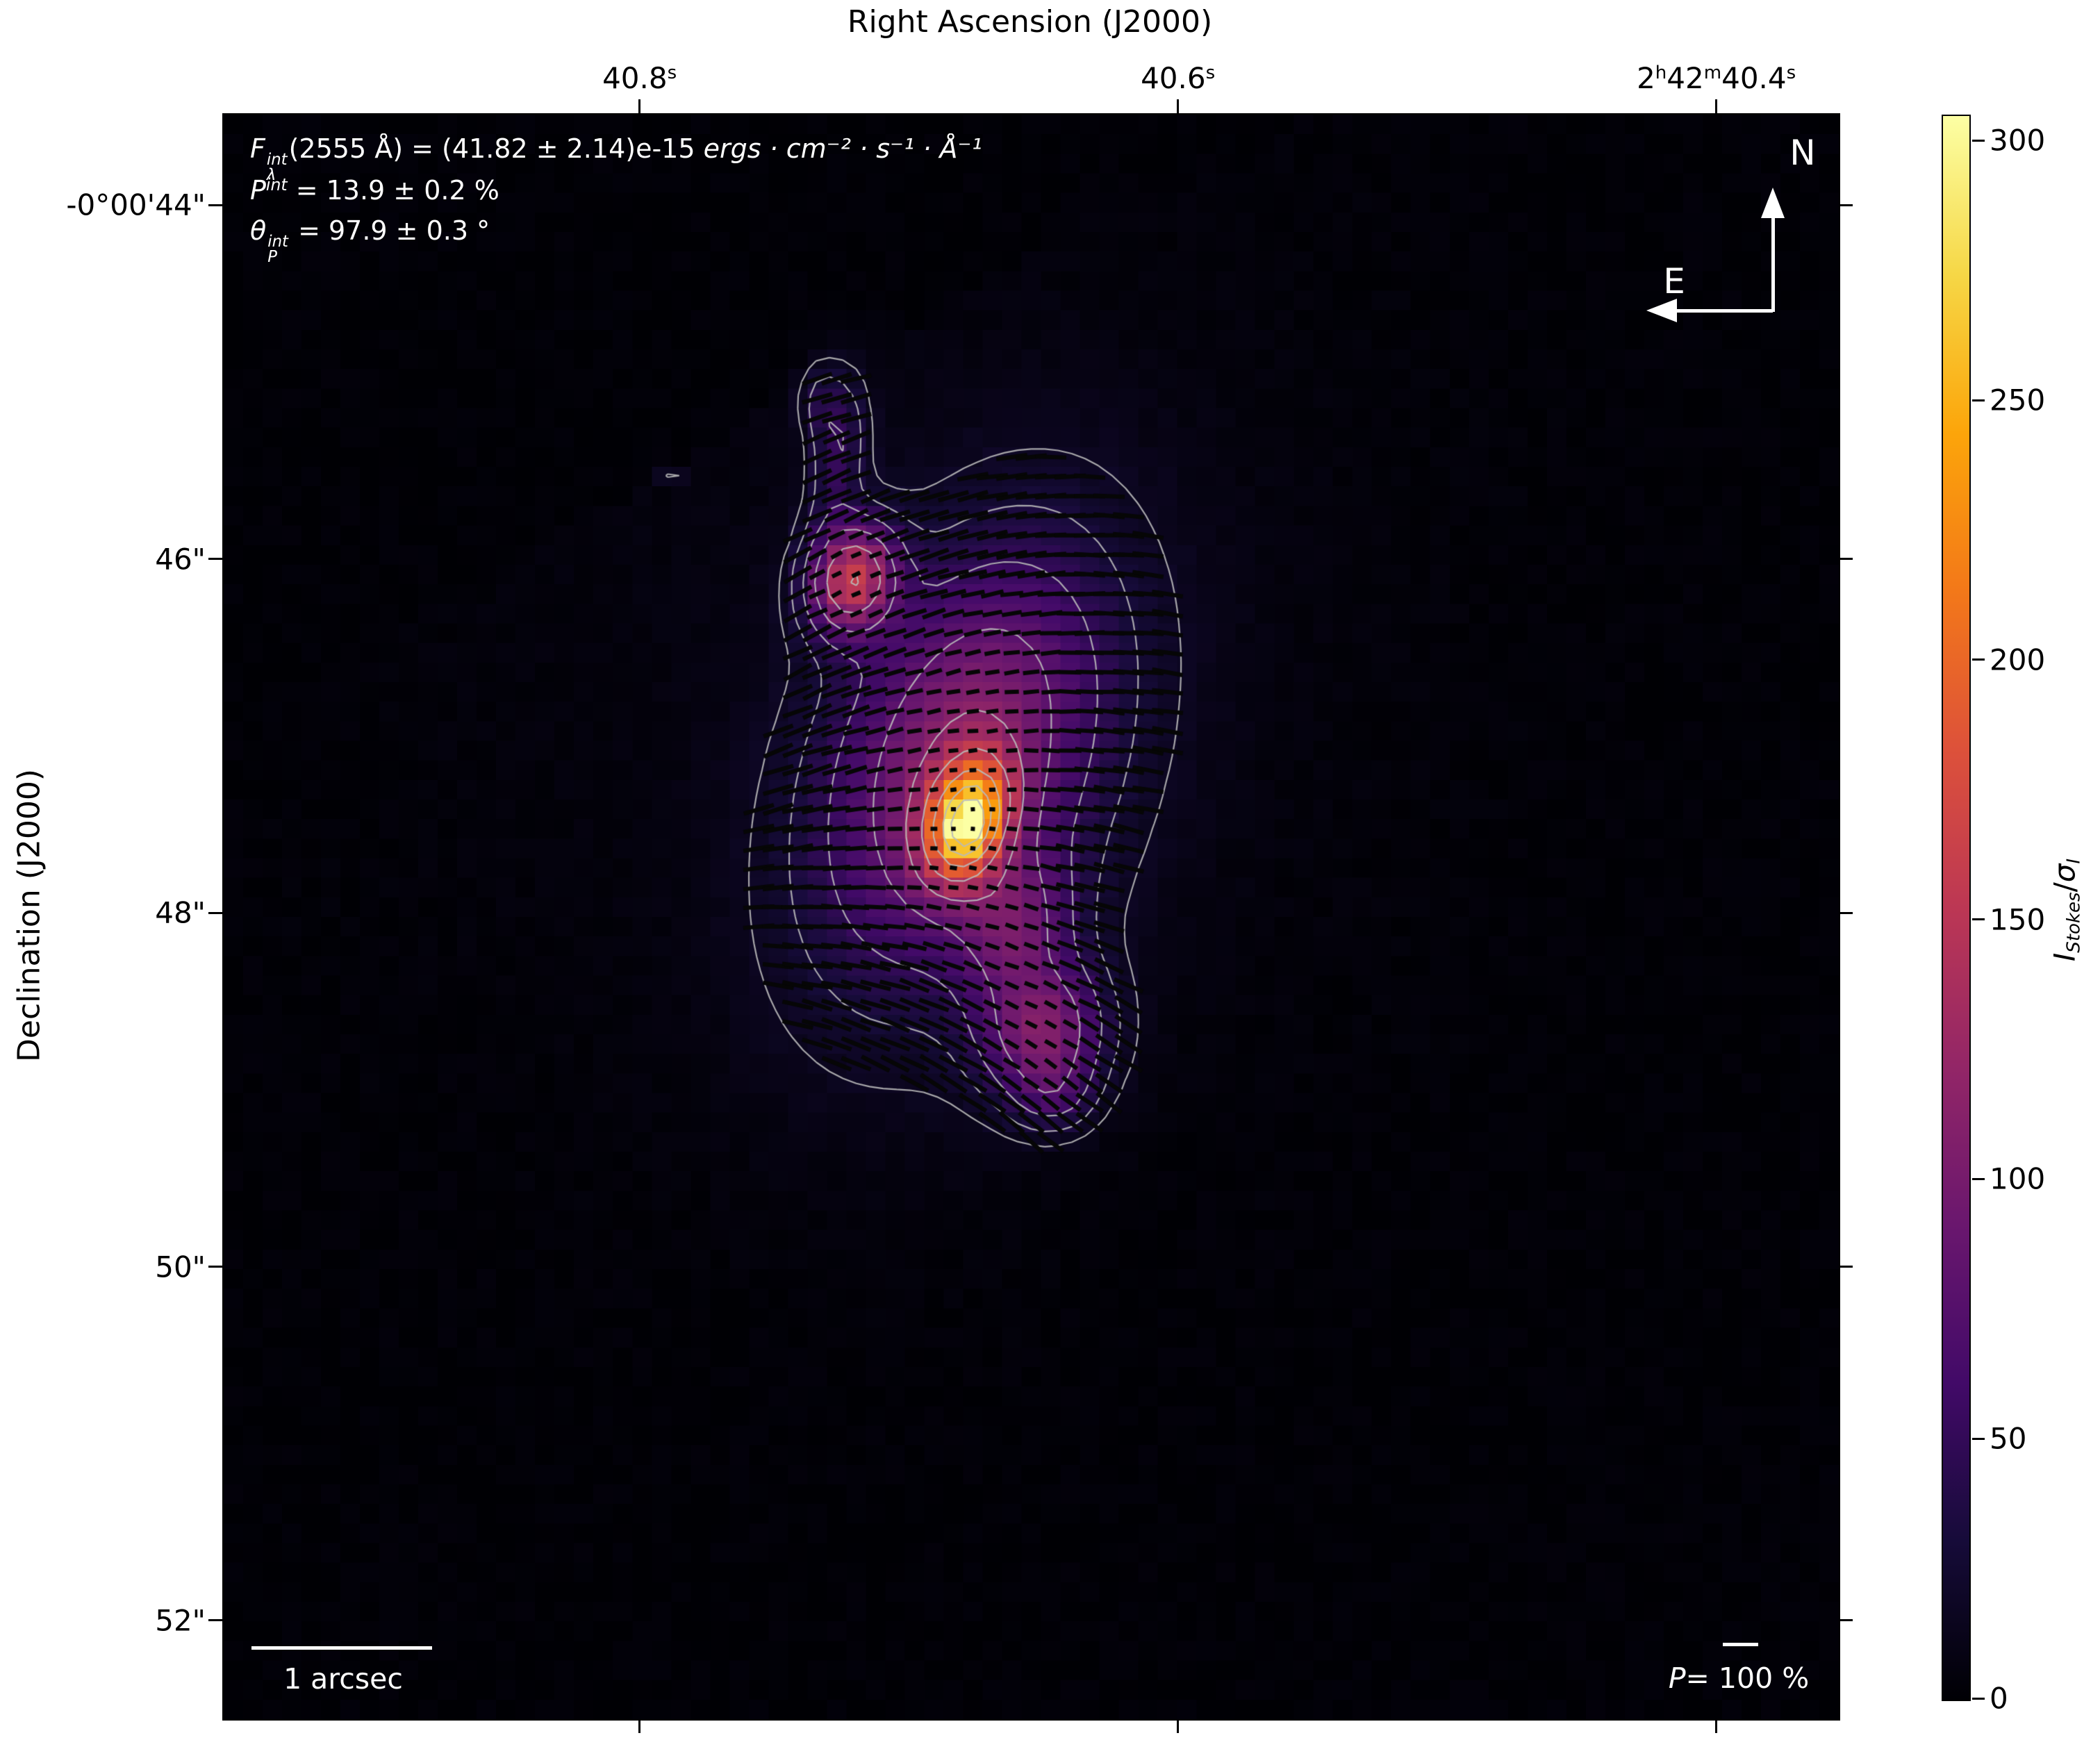  What do you see at coordinates (2018, 400) in the screenshot?
I see `colorbar-tick-label: 250` at bounding box center [2018, 400].